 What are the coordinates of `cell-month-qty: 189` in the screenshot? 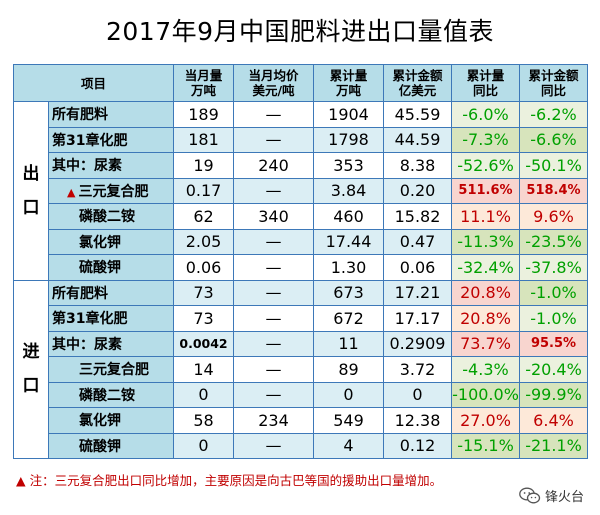 It's located at (203, 114).